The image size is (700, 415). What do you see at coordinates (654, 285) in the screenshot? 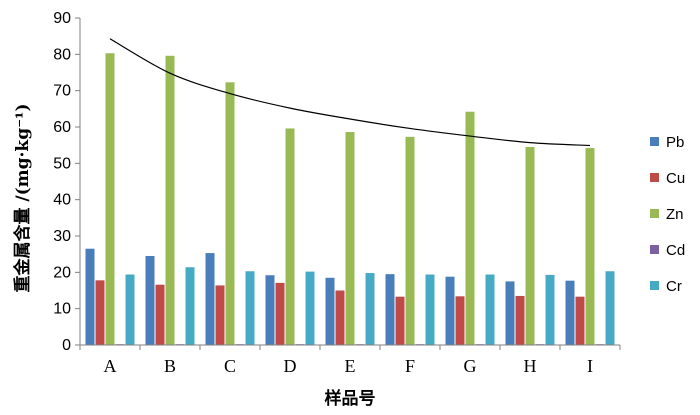
I see `legend-swatch-cr` at bounding box center [654, 285].